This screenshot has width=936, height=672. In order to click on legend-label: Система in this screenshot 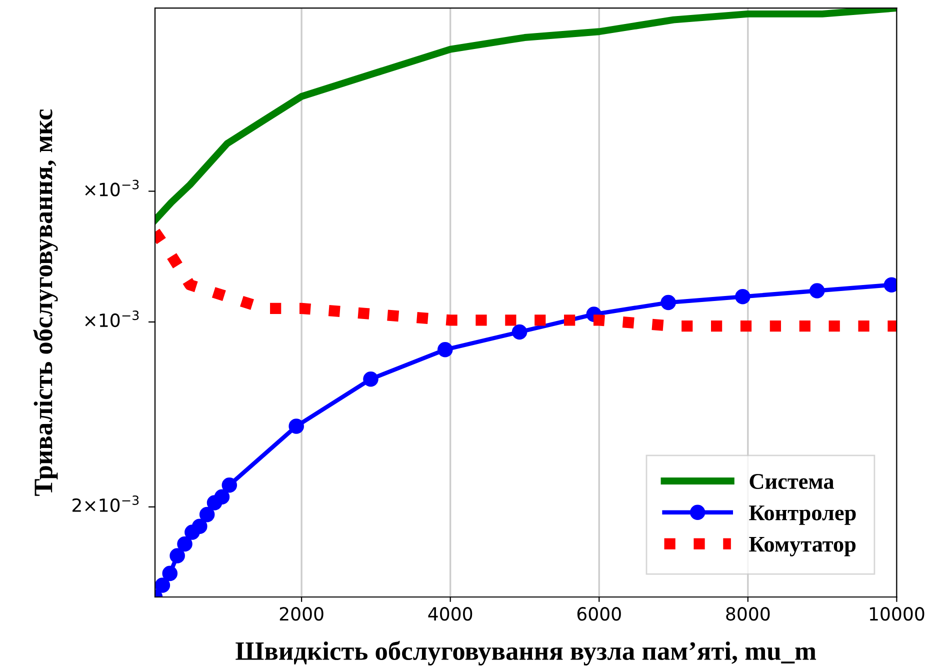, I will do `click(792, 481)`.